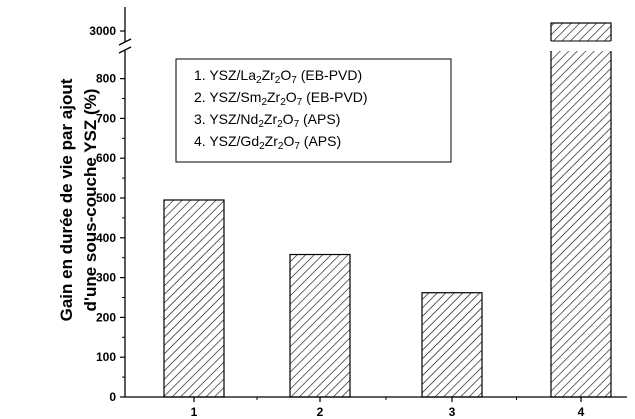 This screenshot has width=635, height=419. I want to click on y-tick-label: 3000, so click(102, 31).